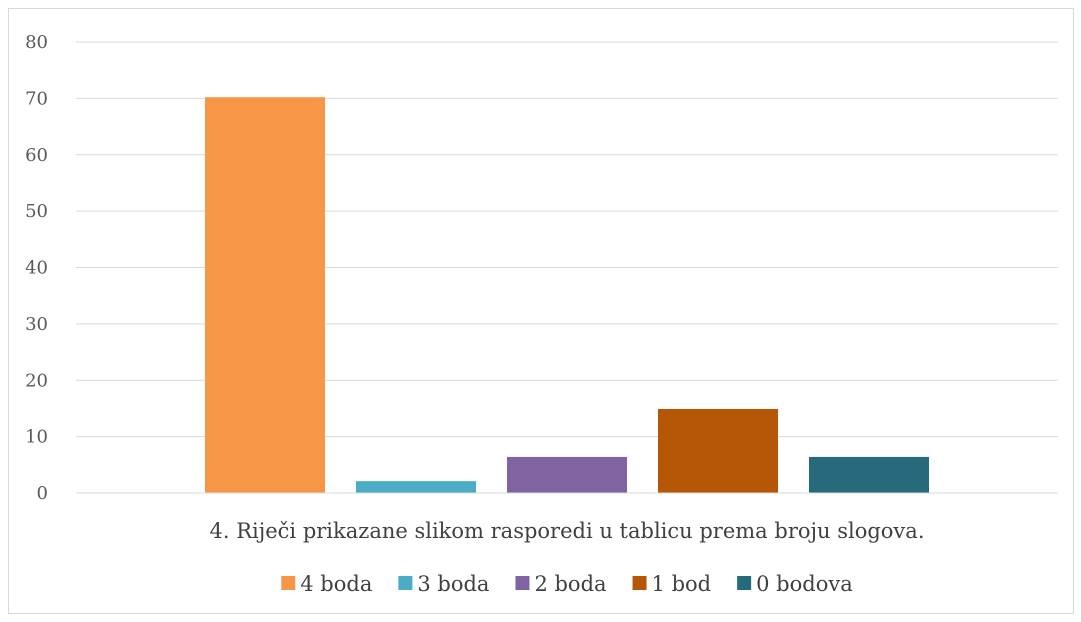  I want to click on y-axis-ticks: 0 10 20 30 40 50 60 70 80, so click(36, 268).